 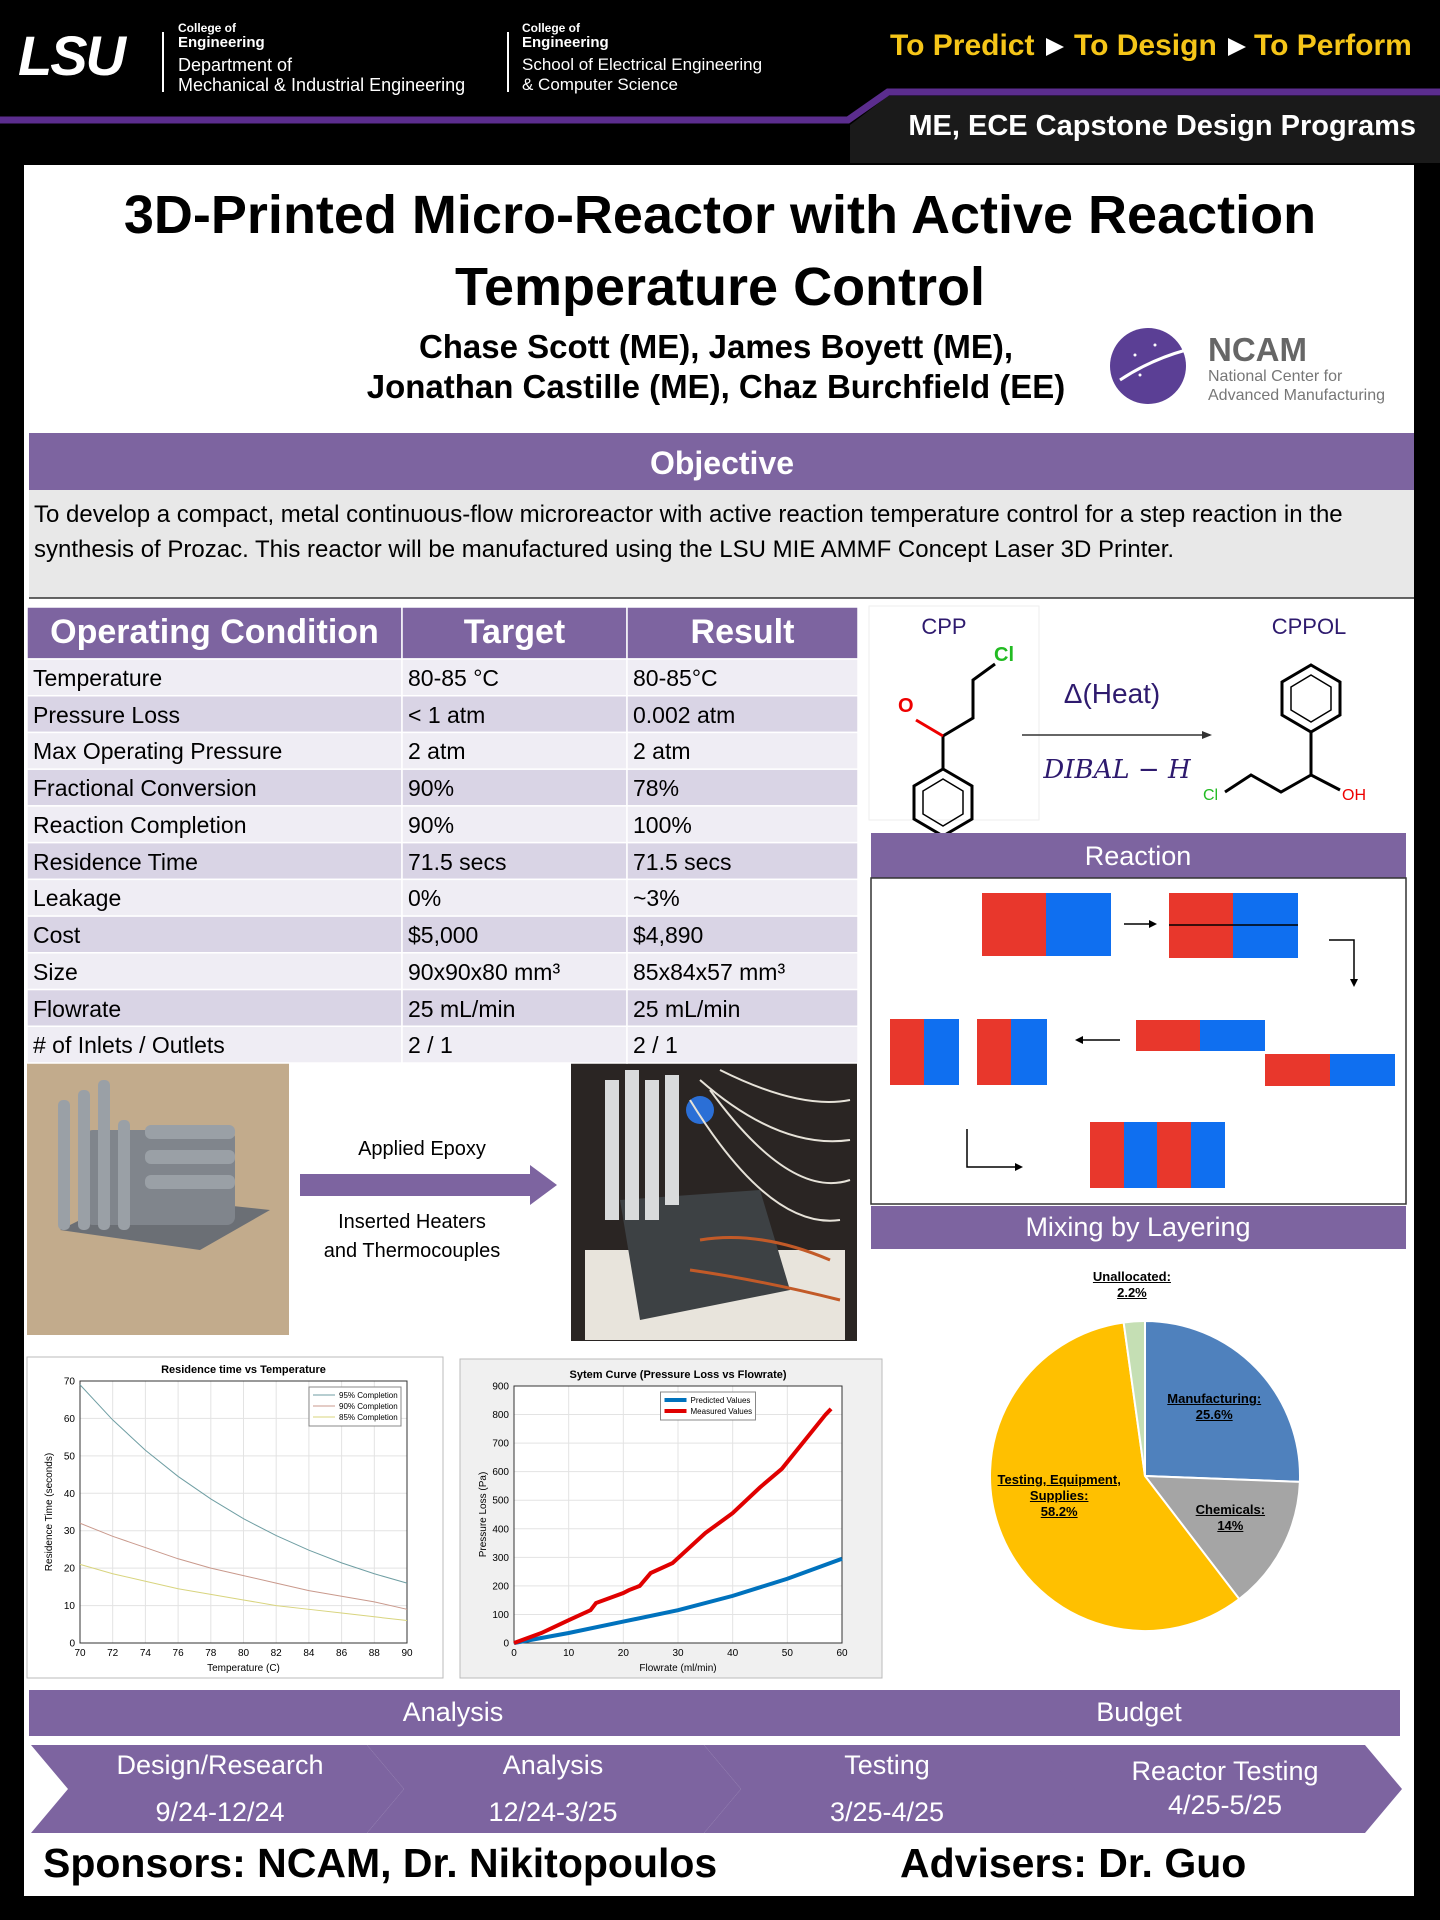 What do you see at coordinates (662, 751) in the screenshot?
I see `table-cell-text: 2 atm` at bounding box center [662, 751].